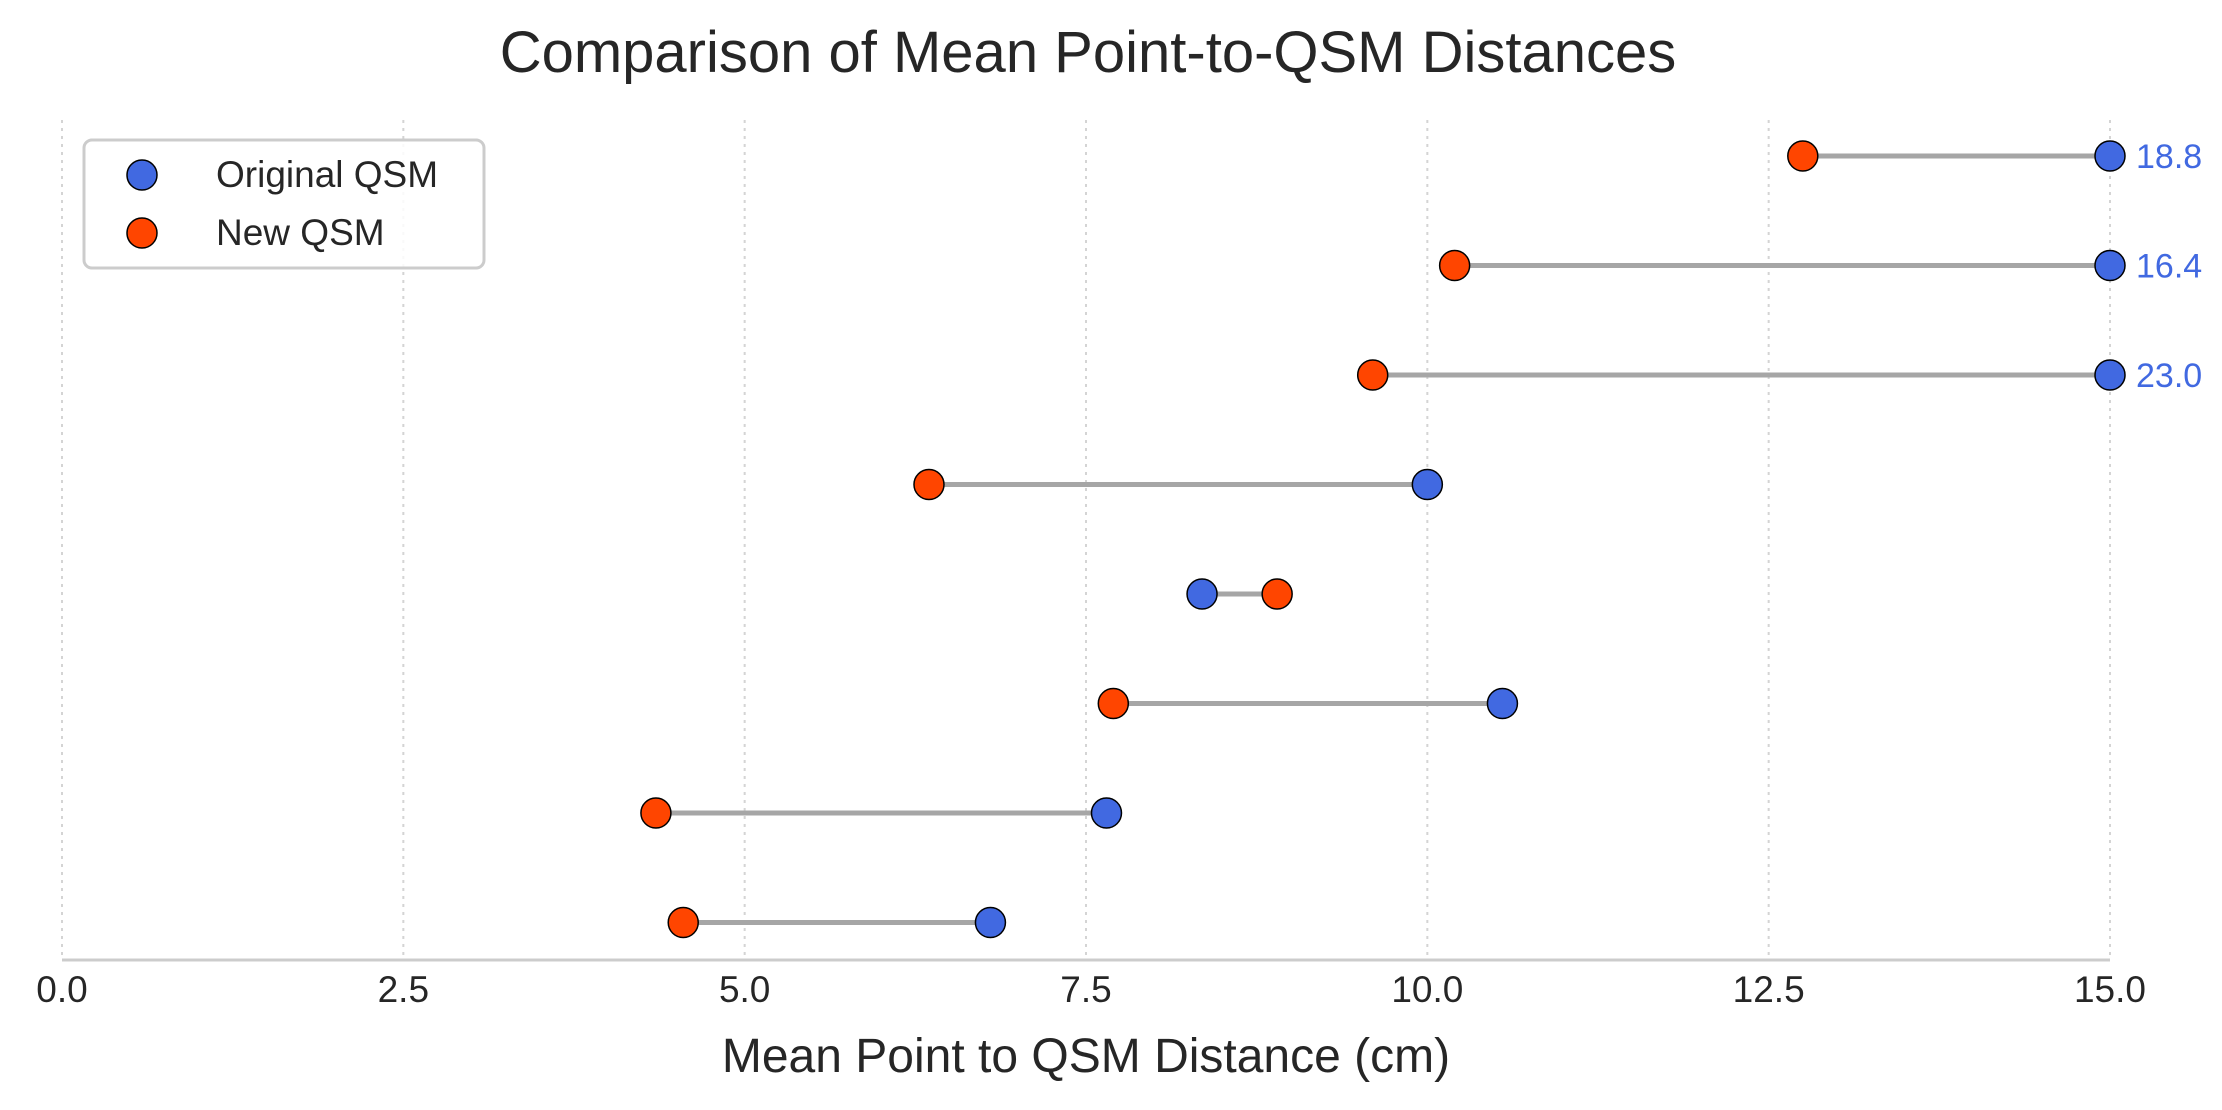 The image size is (2222, 1110). Describe the element at coordinates (1769, 989) in the screenshot. I see `x-tick-label: 12.5` at that location.